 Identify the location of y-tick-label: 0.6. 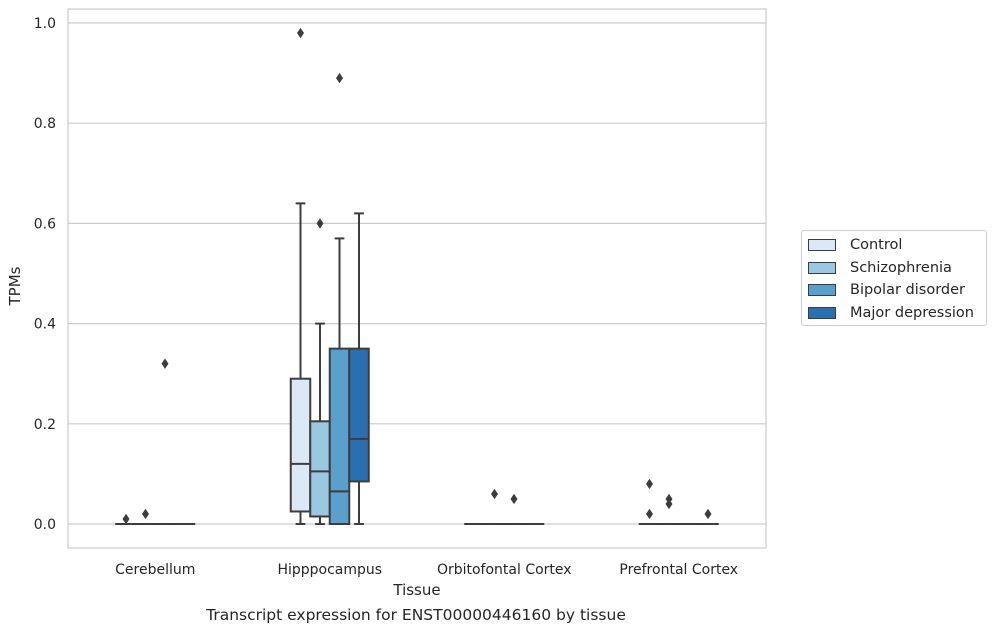
(45, 224).